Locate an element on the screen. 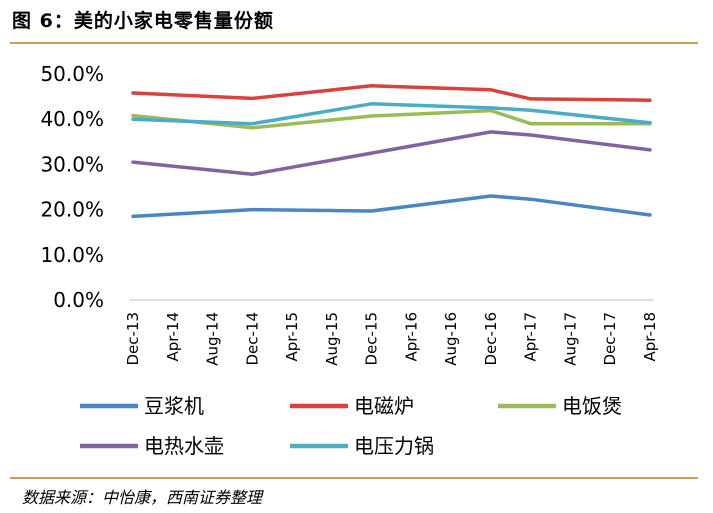 The height and width of the screenshot is (513, 713). top-rule is located at coordinates (354, 43).